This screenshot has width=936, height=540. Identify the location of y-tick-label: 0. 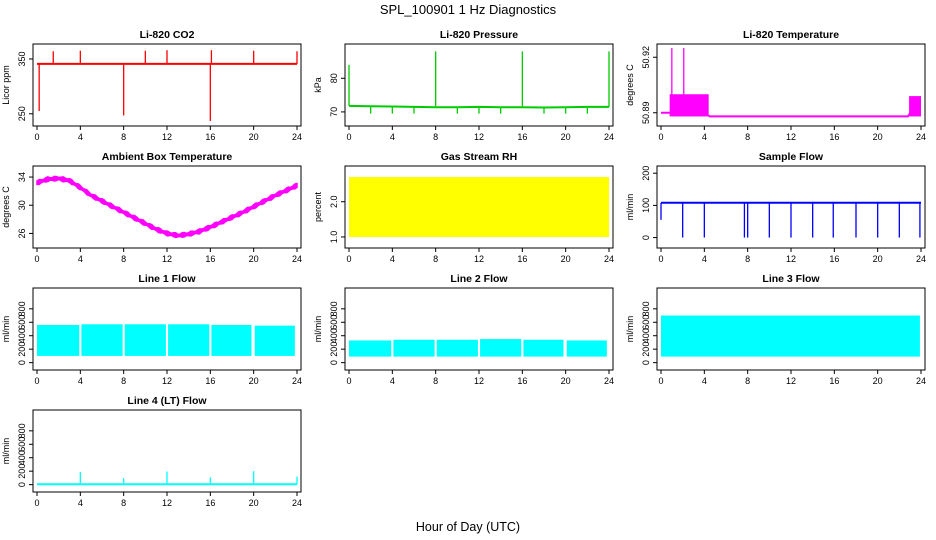
(334, 362).